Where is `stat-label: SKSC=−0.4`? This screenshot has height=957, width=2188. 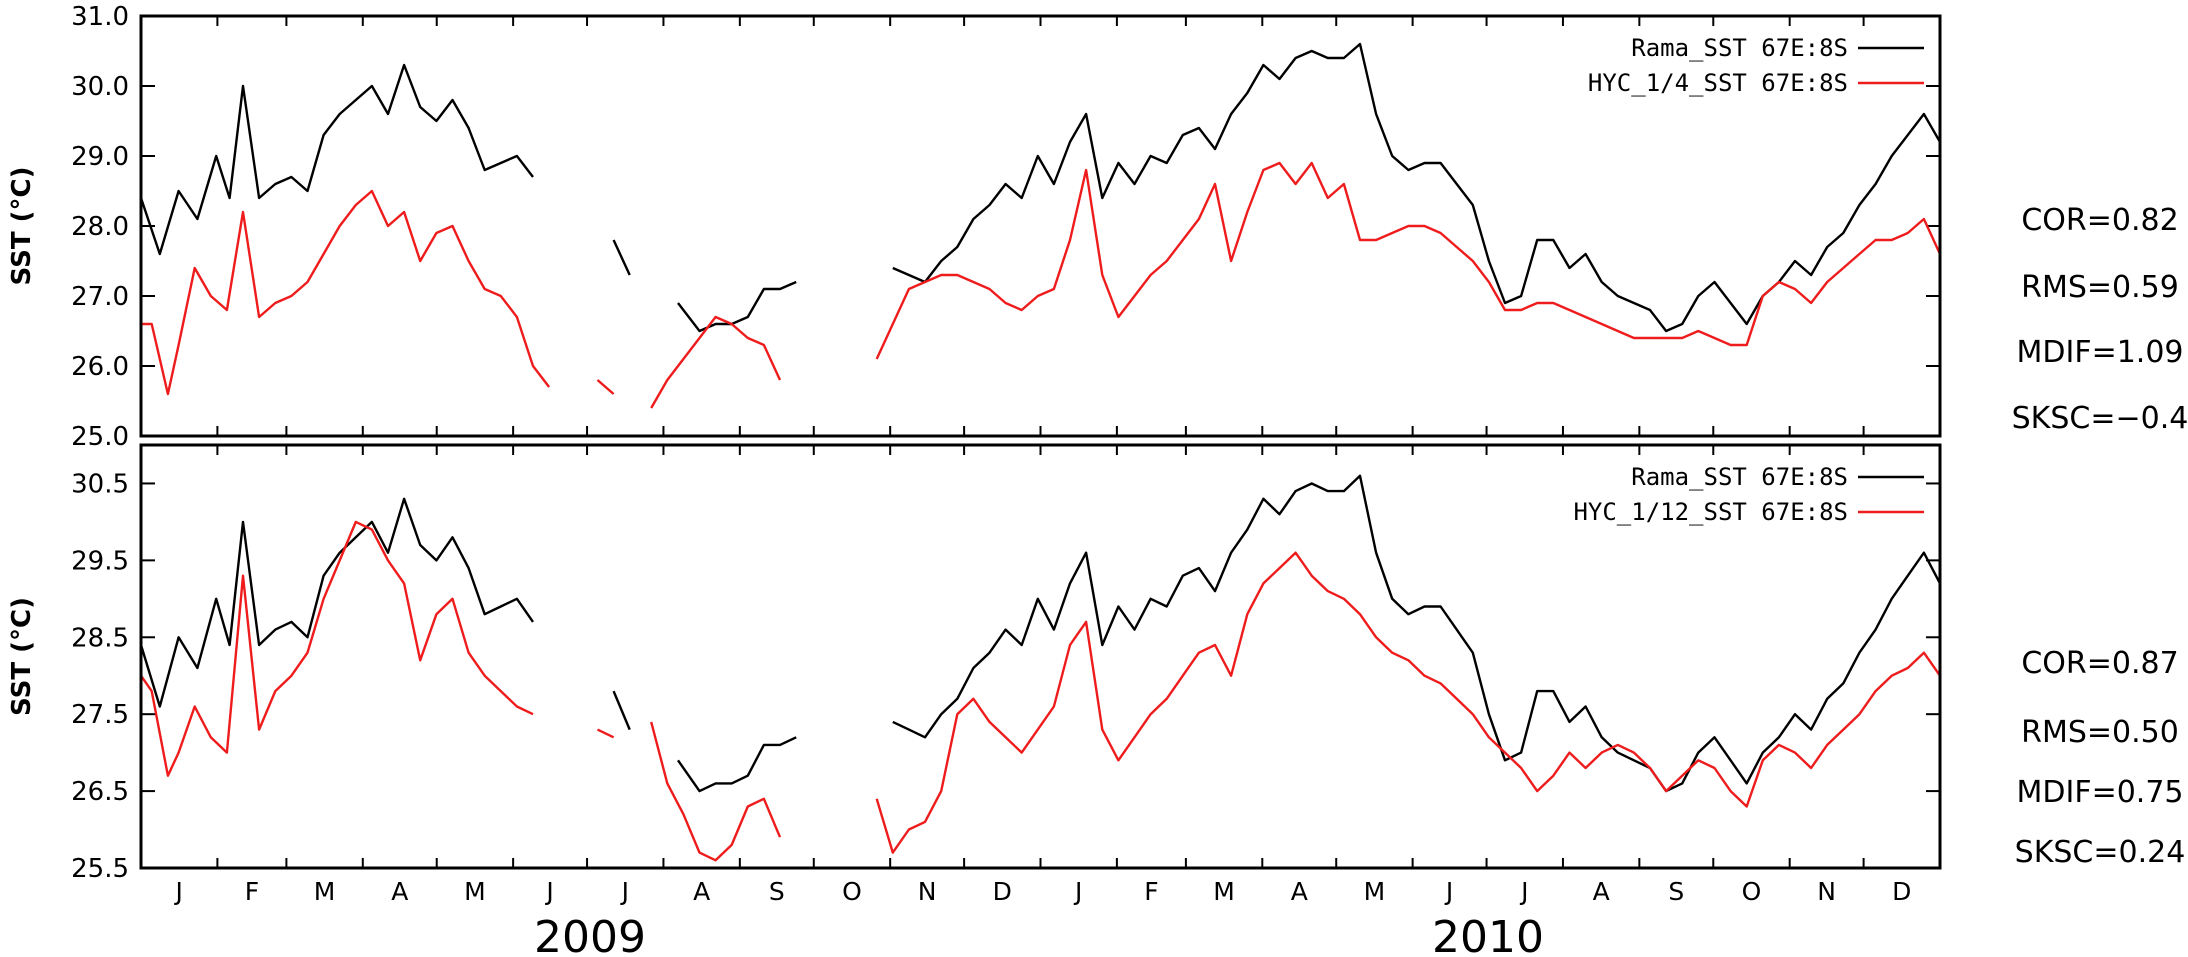 stat-label: SKSC=−0.4 is located at coordinates (2100, 418).